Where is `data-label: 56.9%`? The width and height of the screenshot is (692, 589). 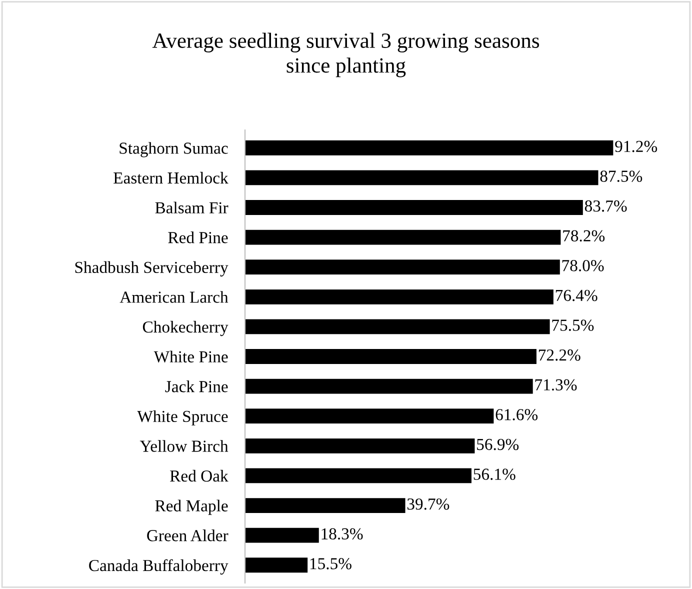 data-label: 56.9% is located at coordinates (498, 444).